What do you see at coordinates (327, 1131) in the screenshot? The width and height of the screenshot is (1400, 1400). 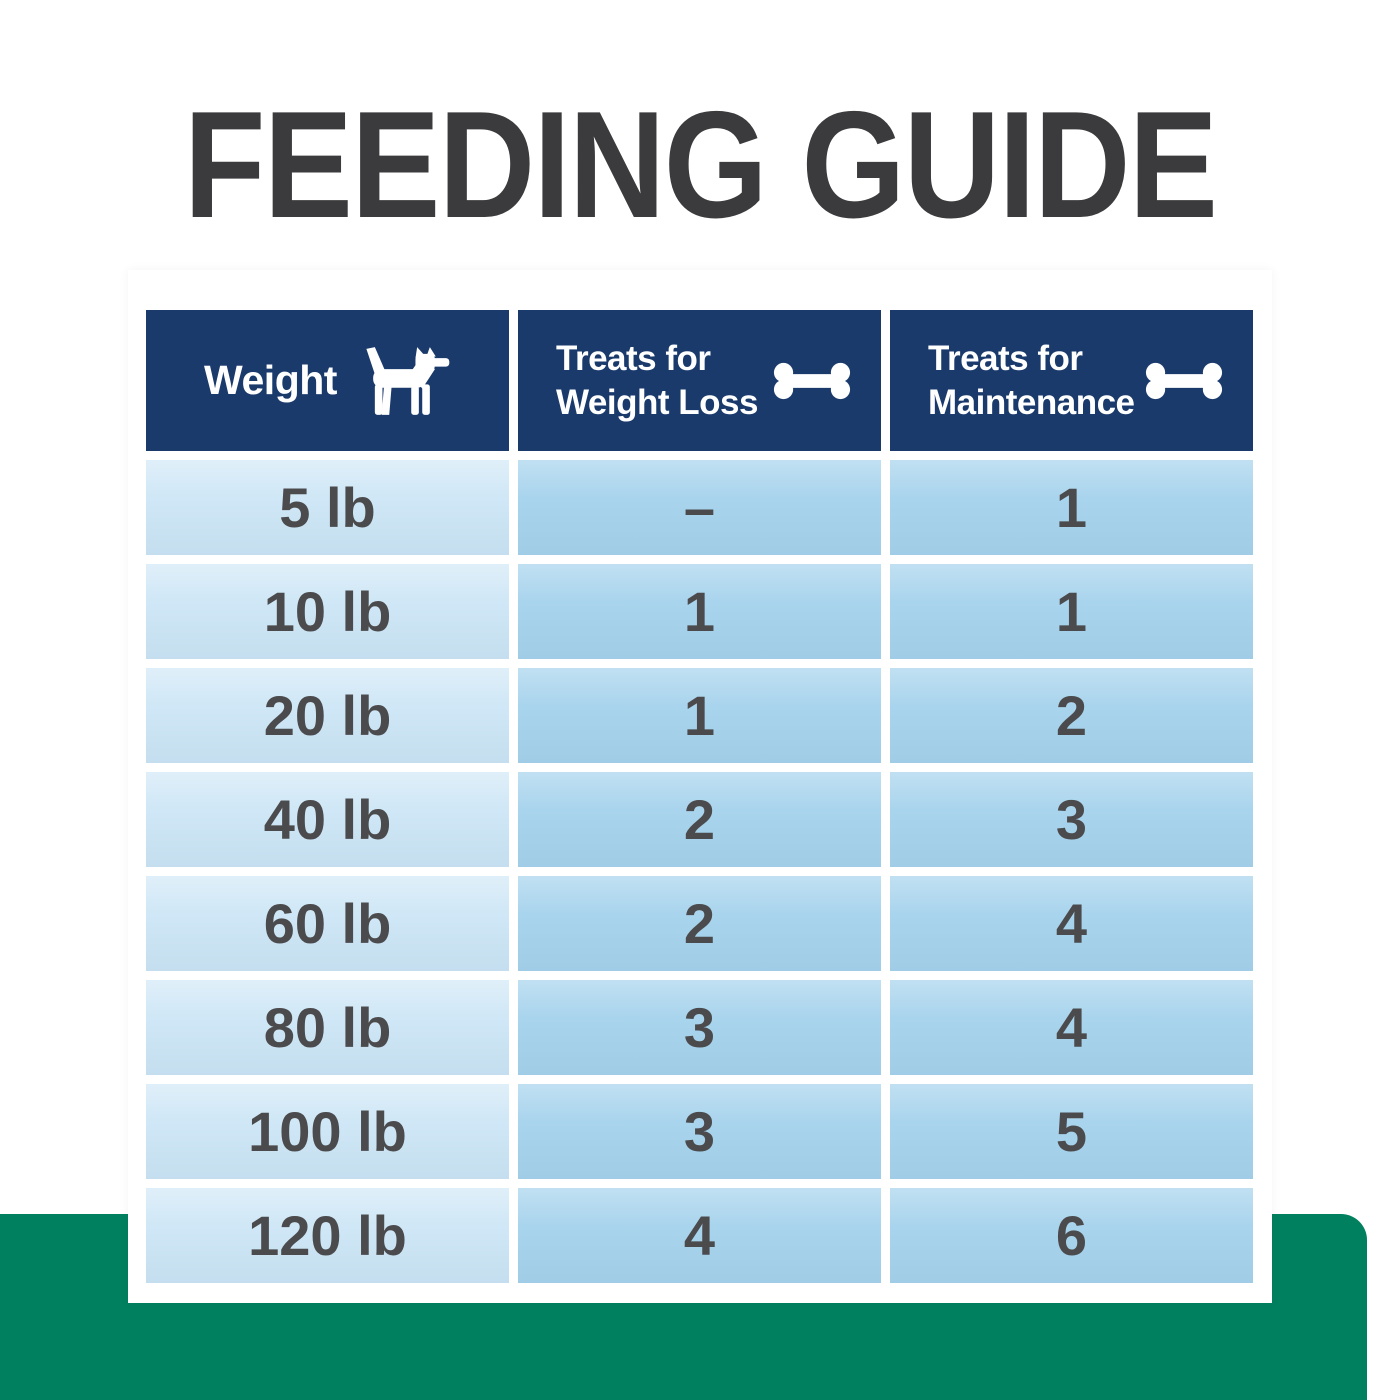 I see `weight-cell: 100 lb` at bounding box center [327, 1131].